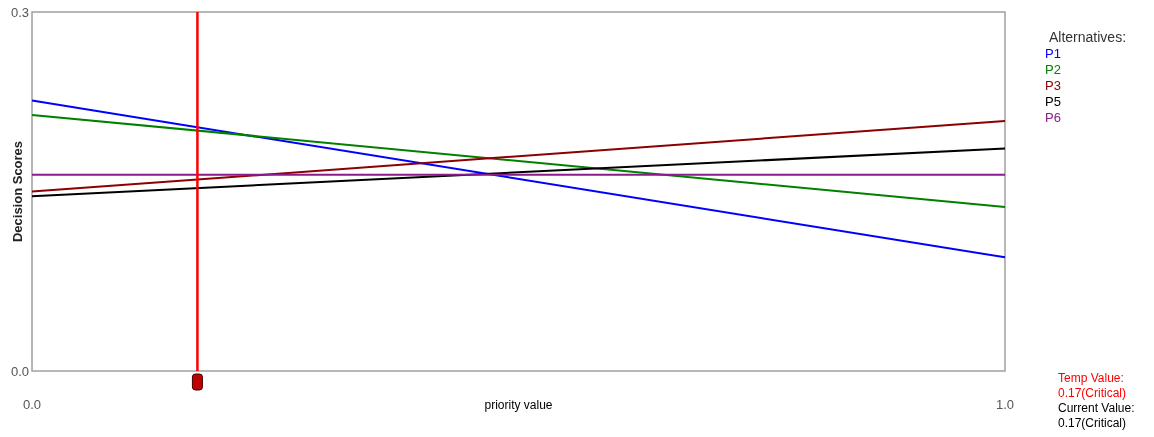 The width and height of the screenshot is (1154, 437). Describe the element at coordinates (1053, 117) in the screenshot. I see `text: P6` at that location.